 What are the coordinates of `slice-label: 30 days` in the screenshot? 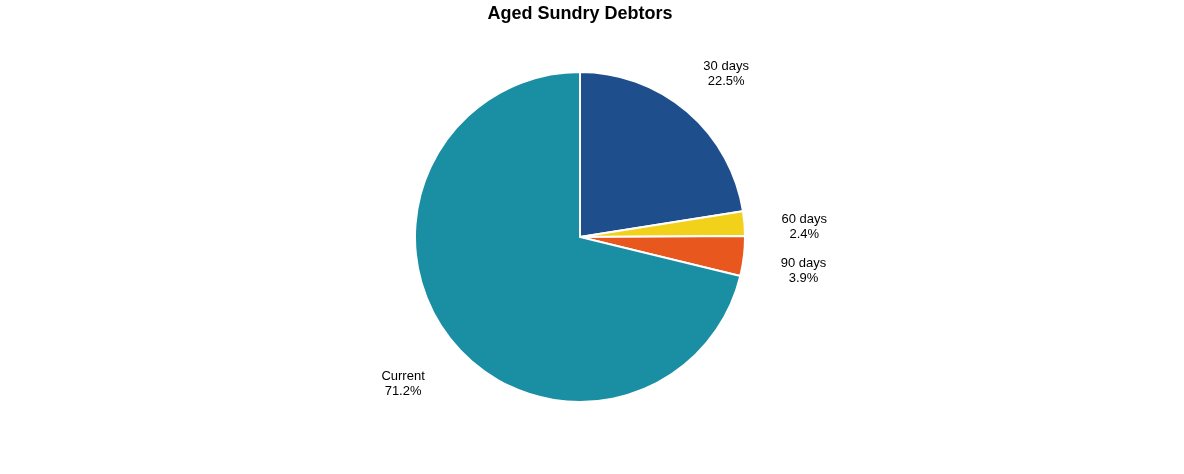 It's located at (726, 65).